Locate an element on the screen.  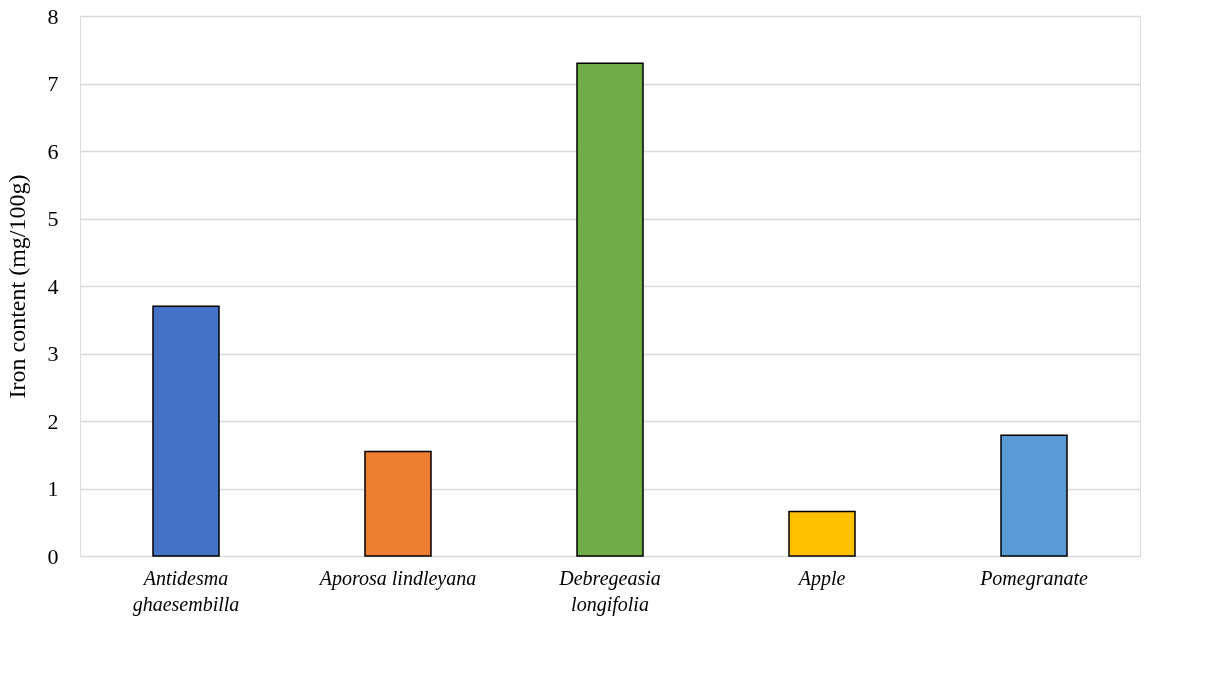
x-tick-label: Antidesma ghaesembilla is located at coordinates (186, 591).